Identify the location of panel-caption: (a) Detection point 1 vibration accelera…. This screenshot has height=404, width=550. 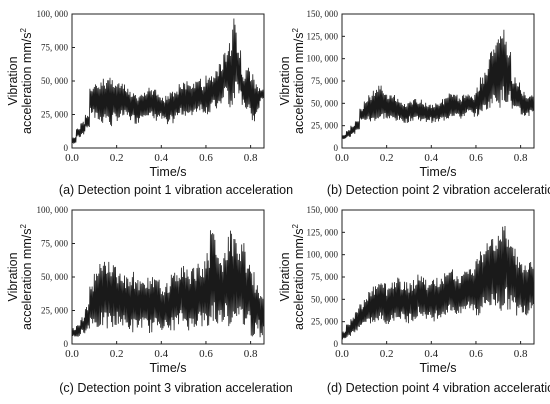
(176, 190).